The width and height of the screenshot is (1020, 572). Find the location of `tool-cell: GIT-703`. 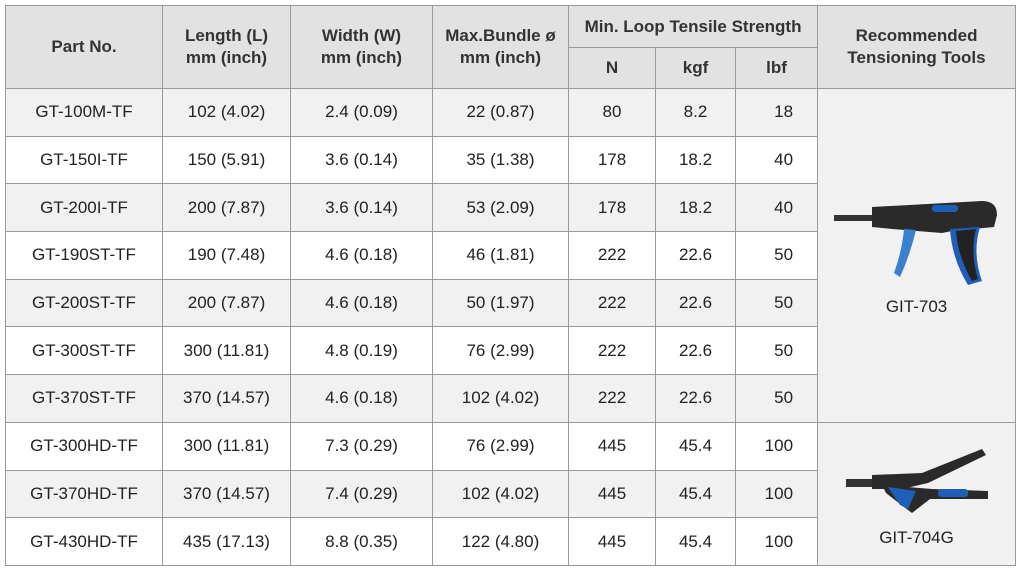

tool-cell: GIT-703 is located at coordinates (917, 255).